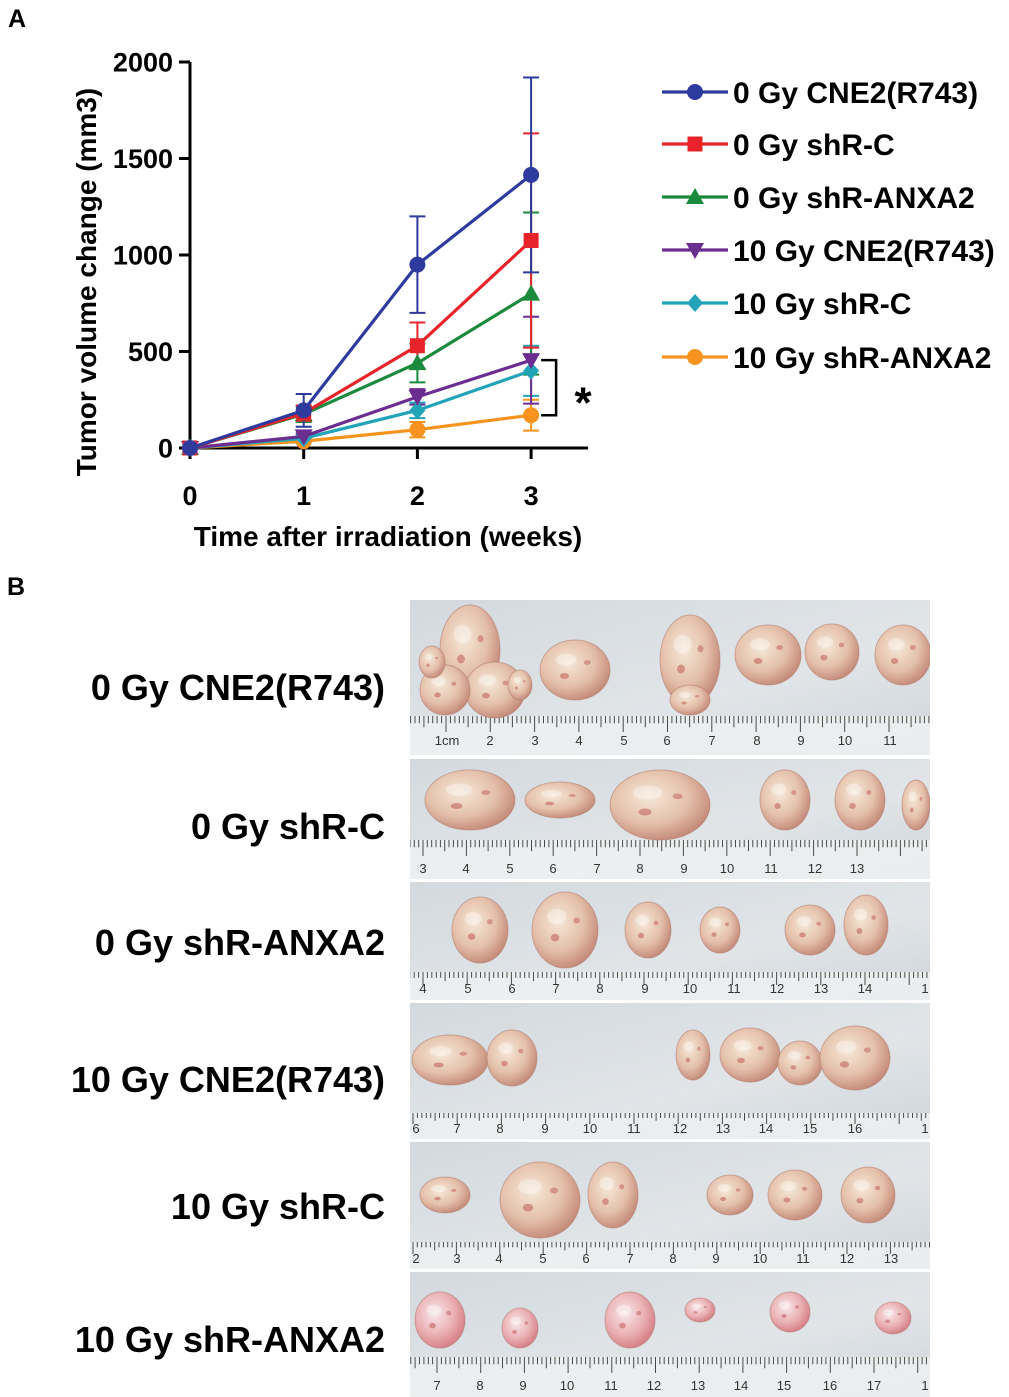  Describe the element at coordinates (670, 1255) in the screenshot. I see `ruler` at that location.